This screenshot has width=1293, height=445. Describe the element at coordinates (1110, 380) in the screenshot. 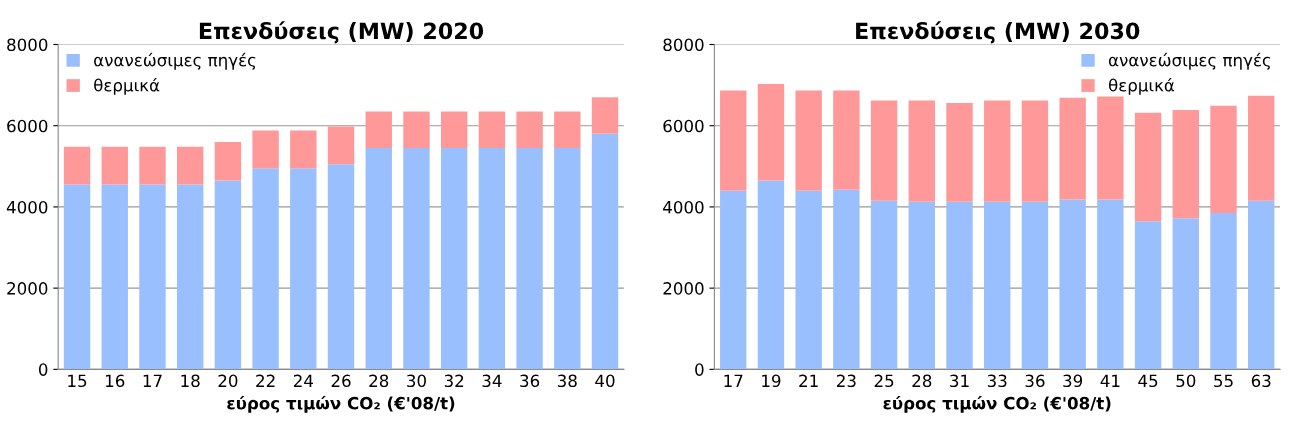

I see `x-tick-label: 41` at that location.